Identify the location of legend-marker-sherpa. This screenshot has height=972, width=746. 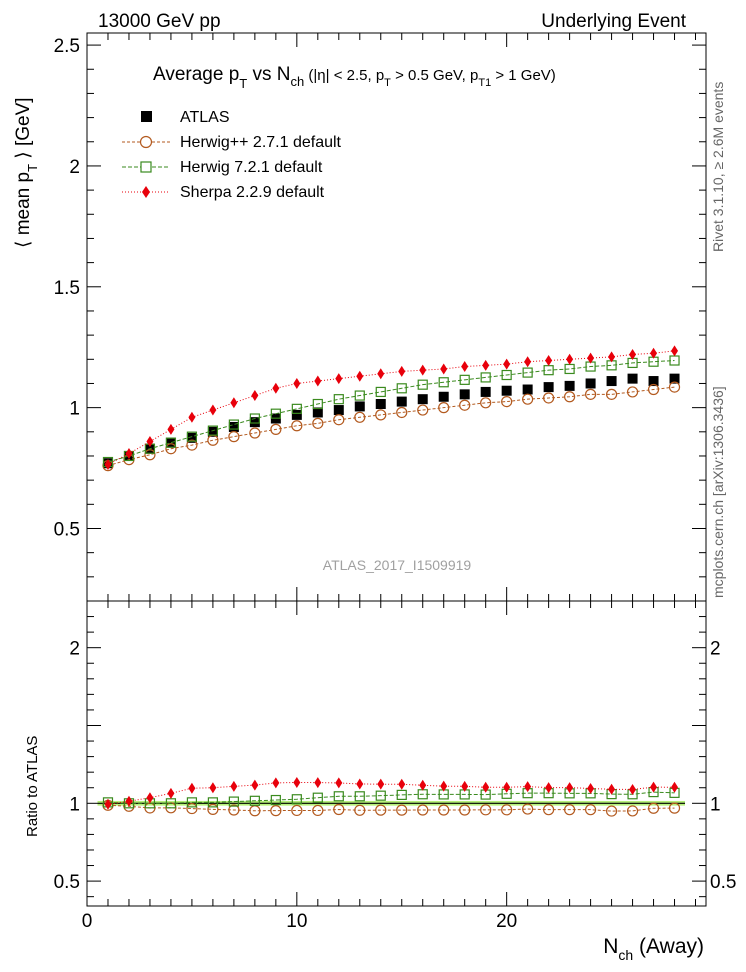
(146, 192).